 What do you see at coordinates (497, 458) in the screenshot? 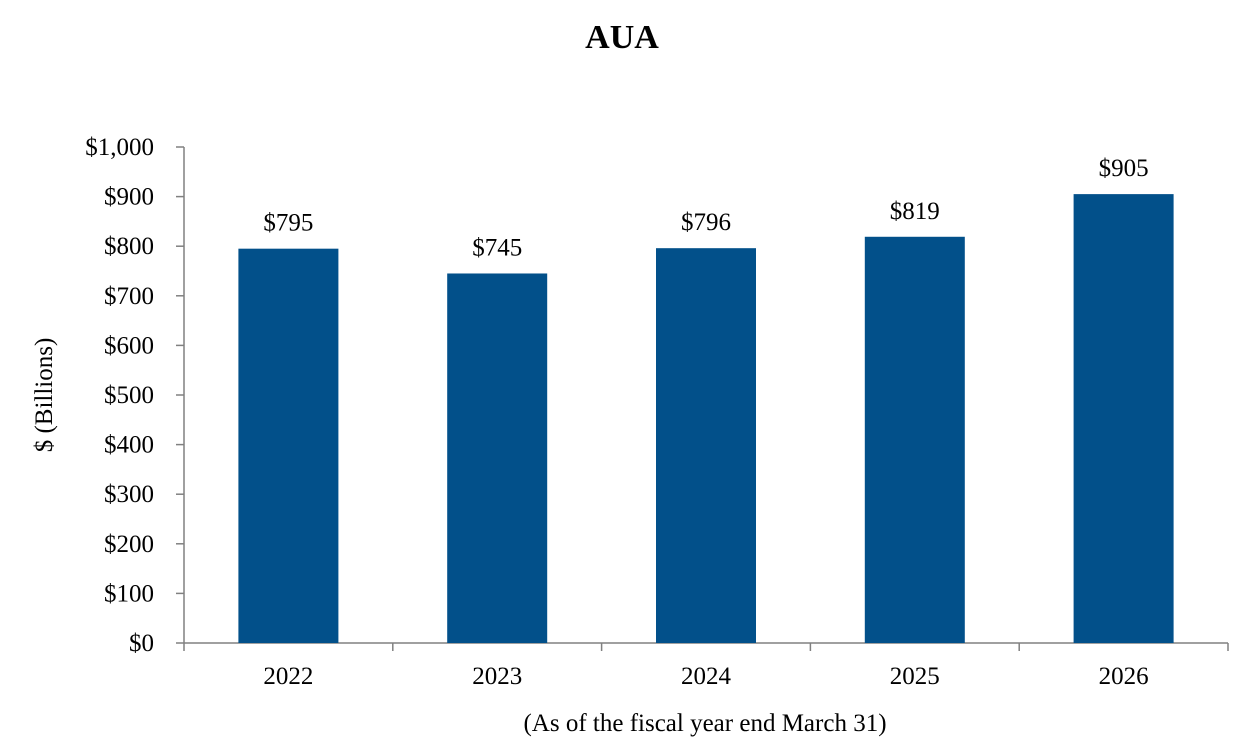
I see `bar-2023` at bounding box center [497, 458].